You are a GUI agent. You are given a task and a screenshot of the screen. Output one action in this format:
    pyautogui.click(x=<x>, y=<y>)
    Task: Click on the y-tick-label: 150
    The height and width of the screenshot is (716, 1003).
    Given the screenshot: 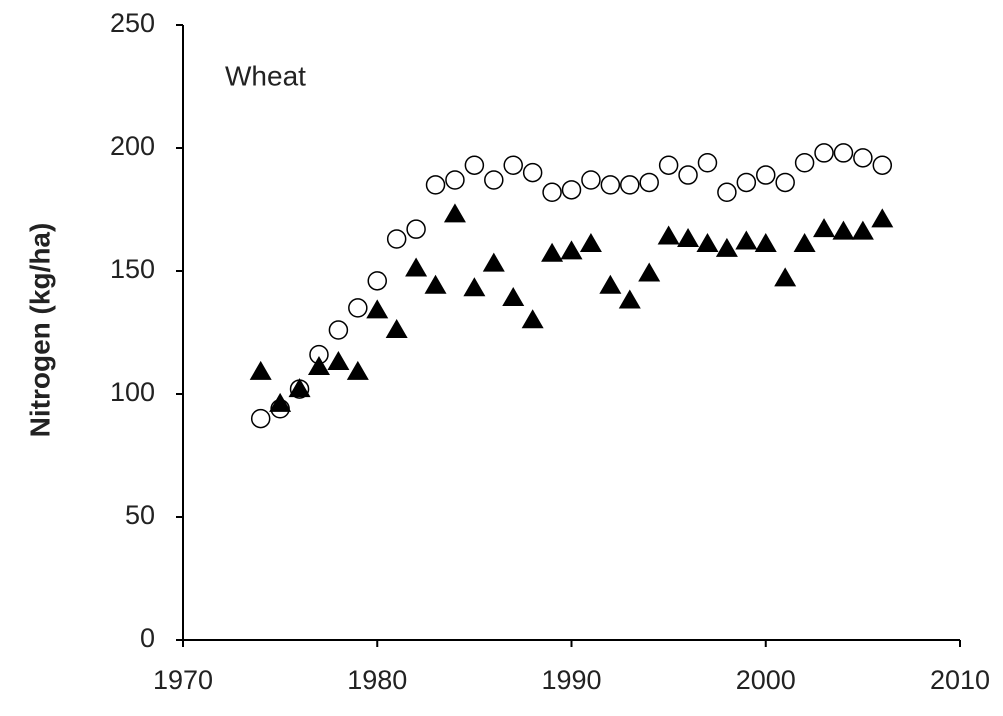 What is the action you would take?
    pyautogui.click(x=132, y=269)
    